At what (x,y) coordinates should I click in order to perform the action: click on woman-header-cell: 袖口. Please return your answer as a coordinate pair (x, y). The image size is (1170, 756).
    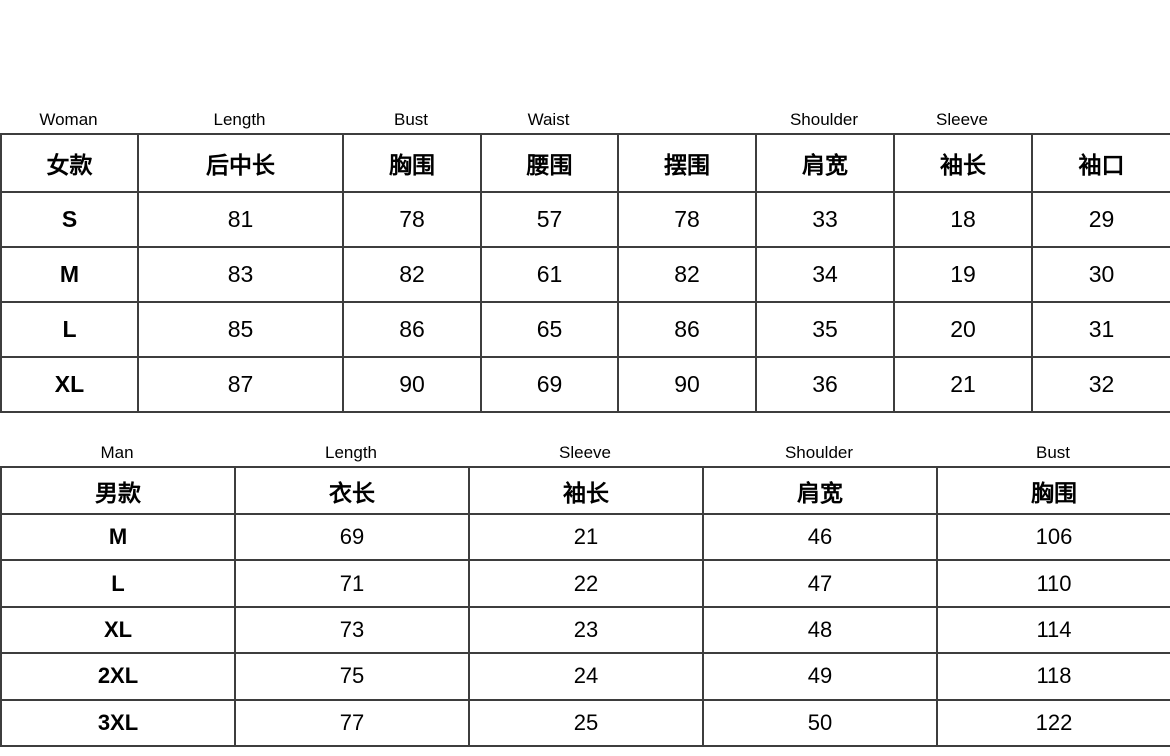
    Looking at the image, I should click on (1100, 163).